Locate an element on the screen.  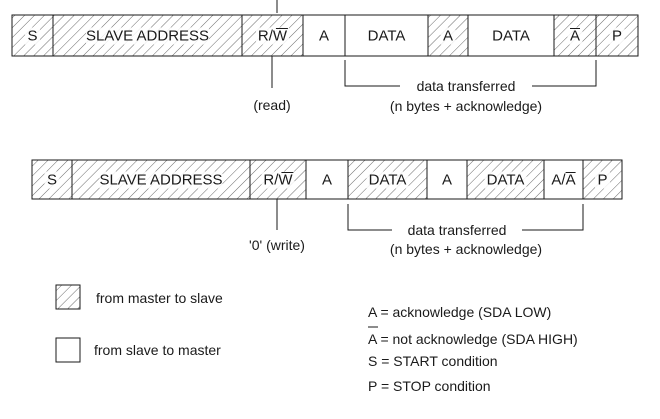
frame_write-field-label-2: R/W is located at coordinates (278, 180).